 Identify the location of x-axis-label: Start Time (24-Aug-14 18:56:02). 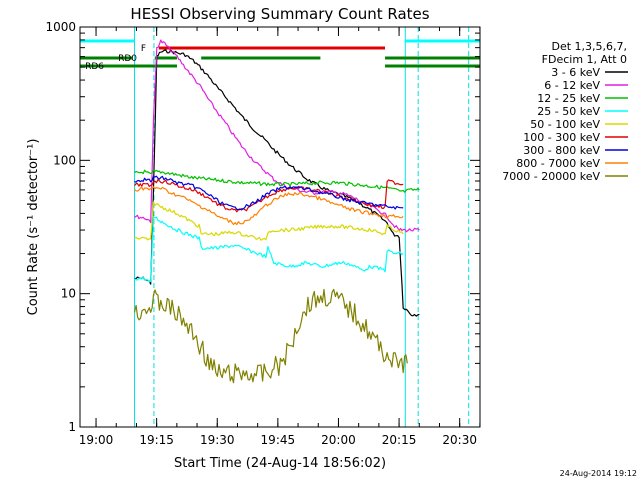
(280, 463).